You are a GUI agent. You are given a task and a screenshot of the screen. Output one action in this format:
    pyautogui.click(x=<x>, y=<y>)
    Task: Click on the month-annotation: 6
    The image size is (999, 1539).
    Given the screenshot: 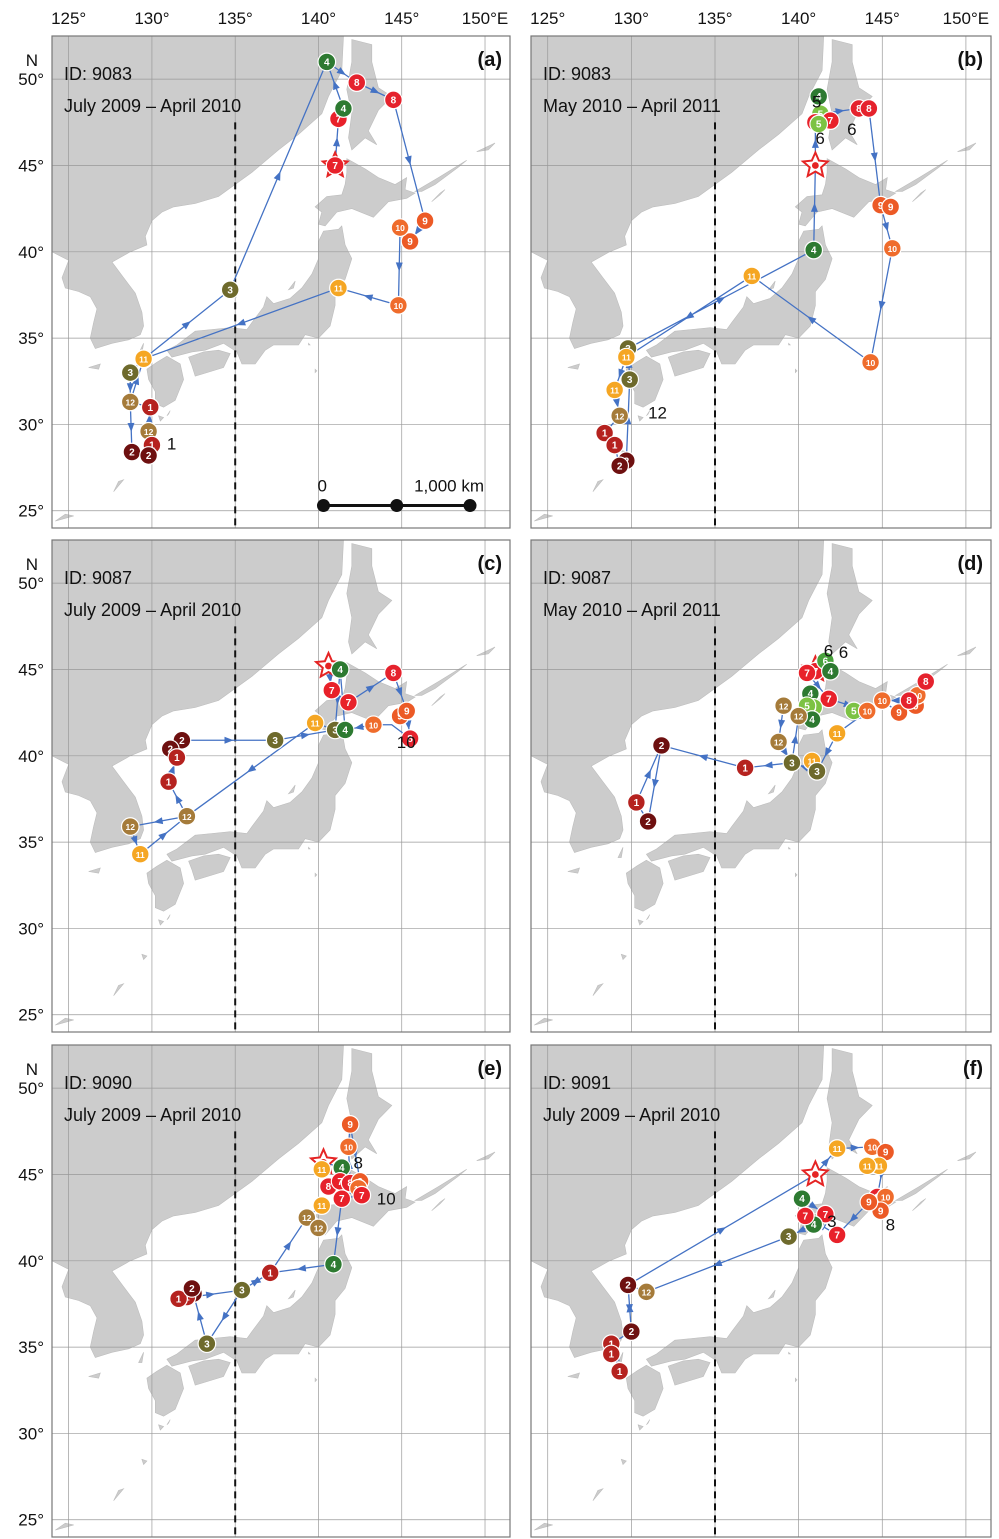 What is the action you would take?
    pyautogui.click(x=819, y=138)
    